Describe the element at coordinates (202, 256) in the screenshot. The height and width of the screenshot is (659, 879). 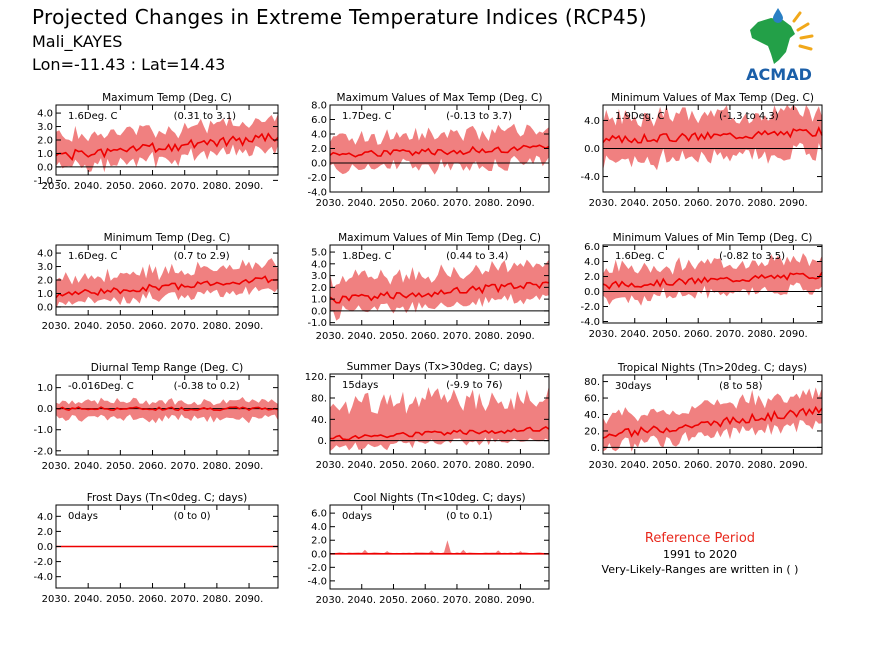
I see `panel-range: (0.7 to 2.9)` at that location.